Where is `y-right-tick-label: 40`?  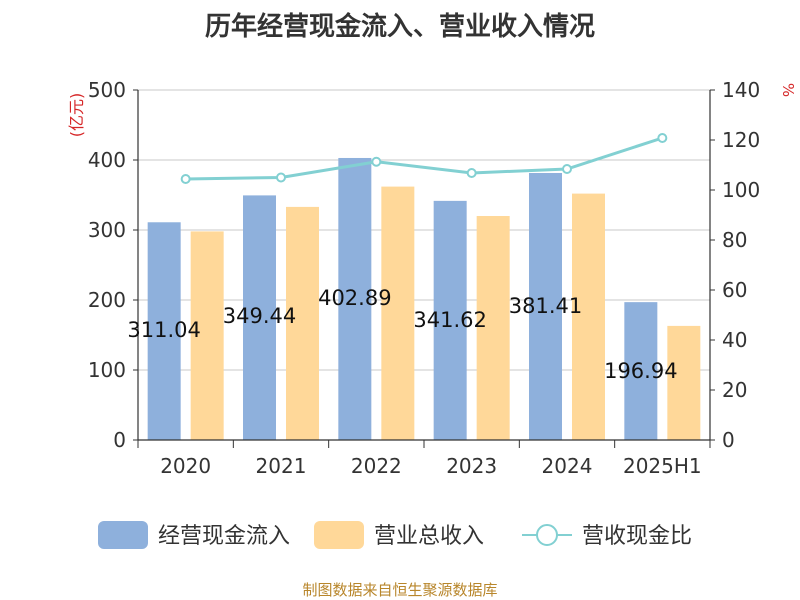
y-right-tick-label: 40 is located at coordinates (734, 340).